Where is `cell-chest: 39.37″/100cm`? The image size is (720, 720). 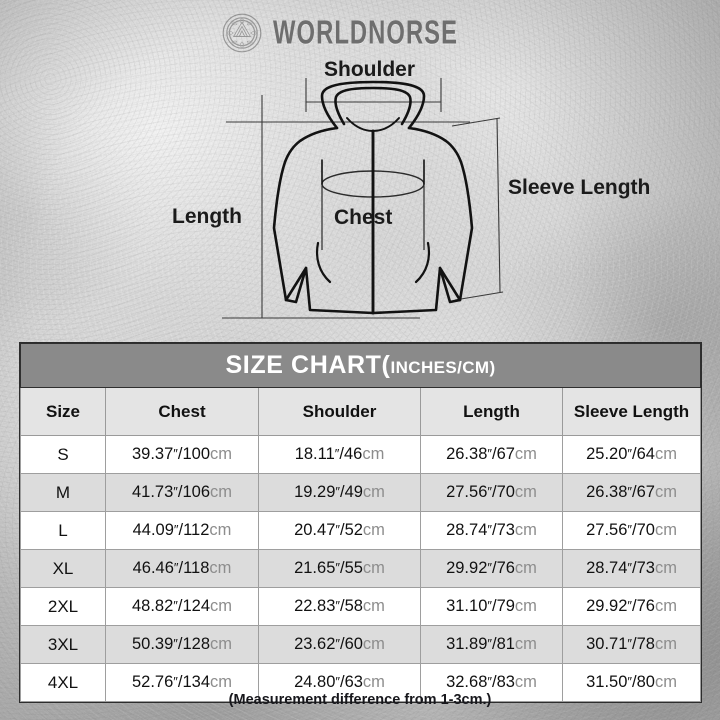
cell-chest: 39.37″/100cm is located at coordinates (182, 454).